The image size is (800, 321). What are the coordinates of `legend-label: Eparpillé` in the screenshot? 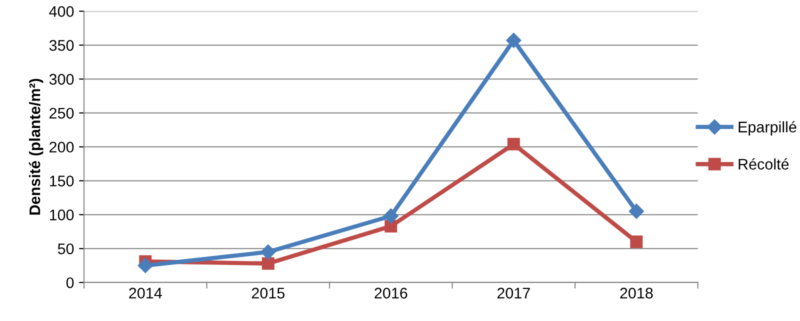 It's located at (767, 128).